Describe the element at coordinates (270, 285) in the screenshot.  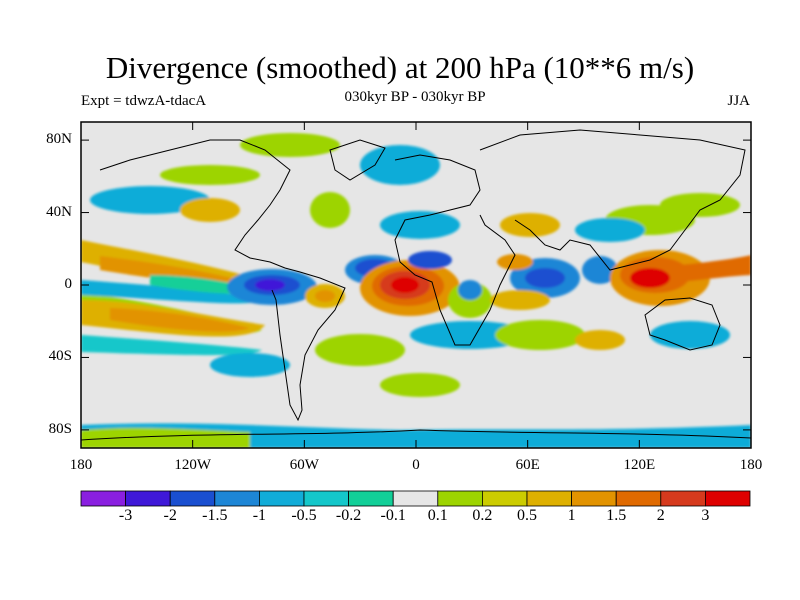
I see `sa-west-low-core` at that location.